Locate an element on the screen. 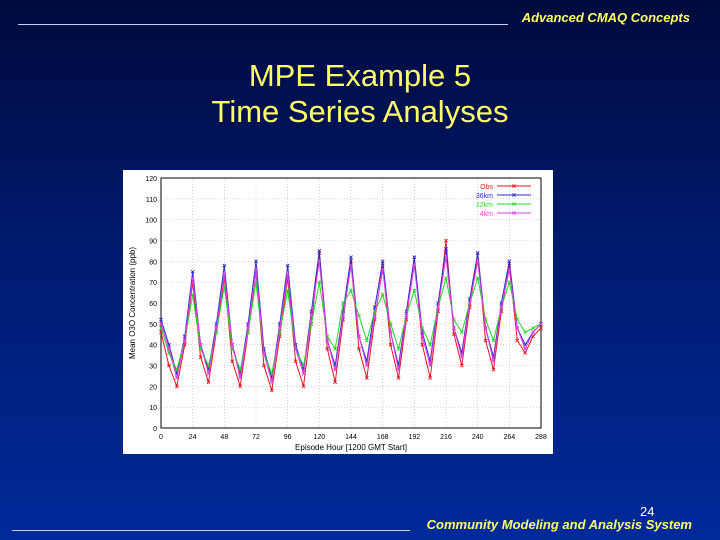  y-tick-label: 80 is located at coordinates (153, 262).